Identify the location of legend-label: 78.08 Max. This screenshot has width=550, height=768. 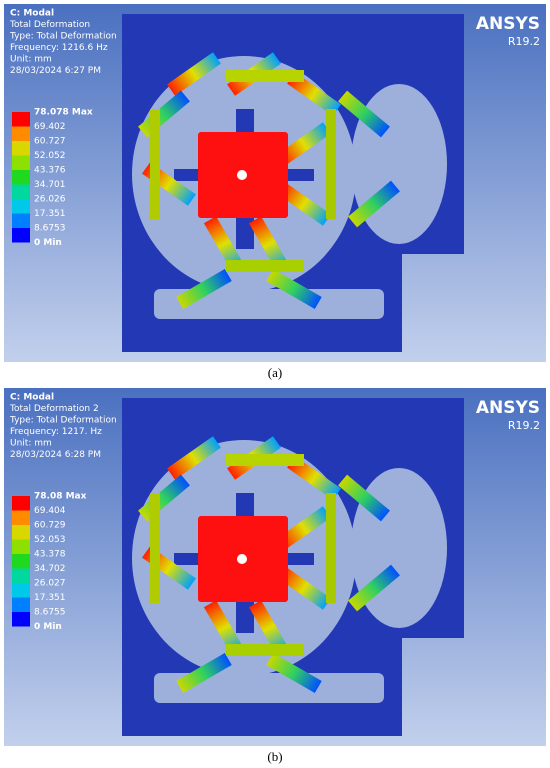
(60, 497).